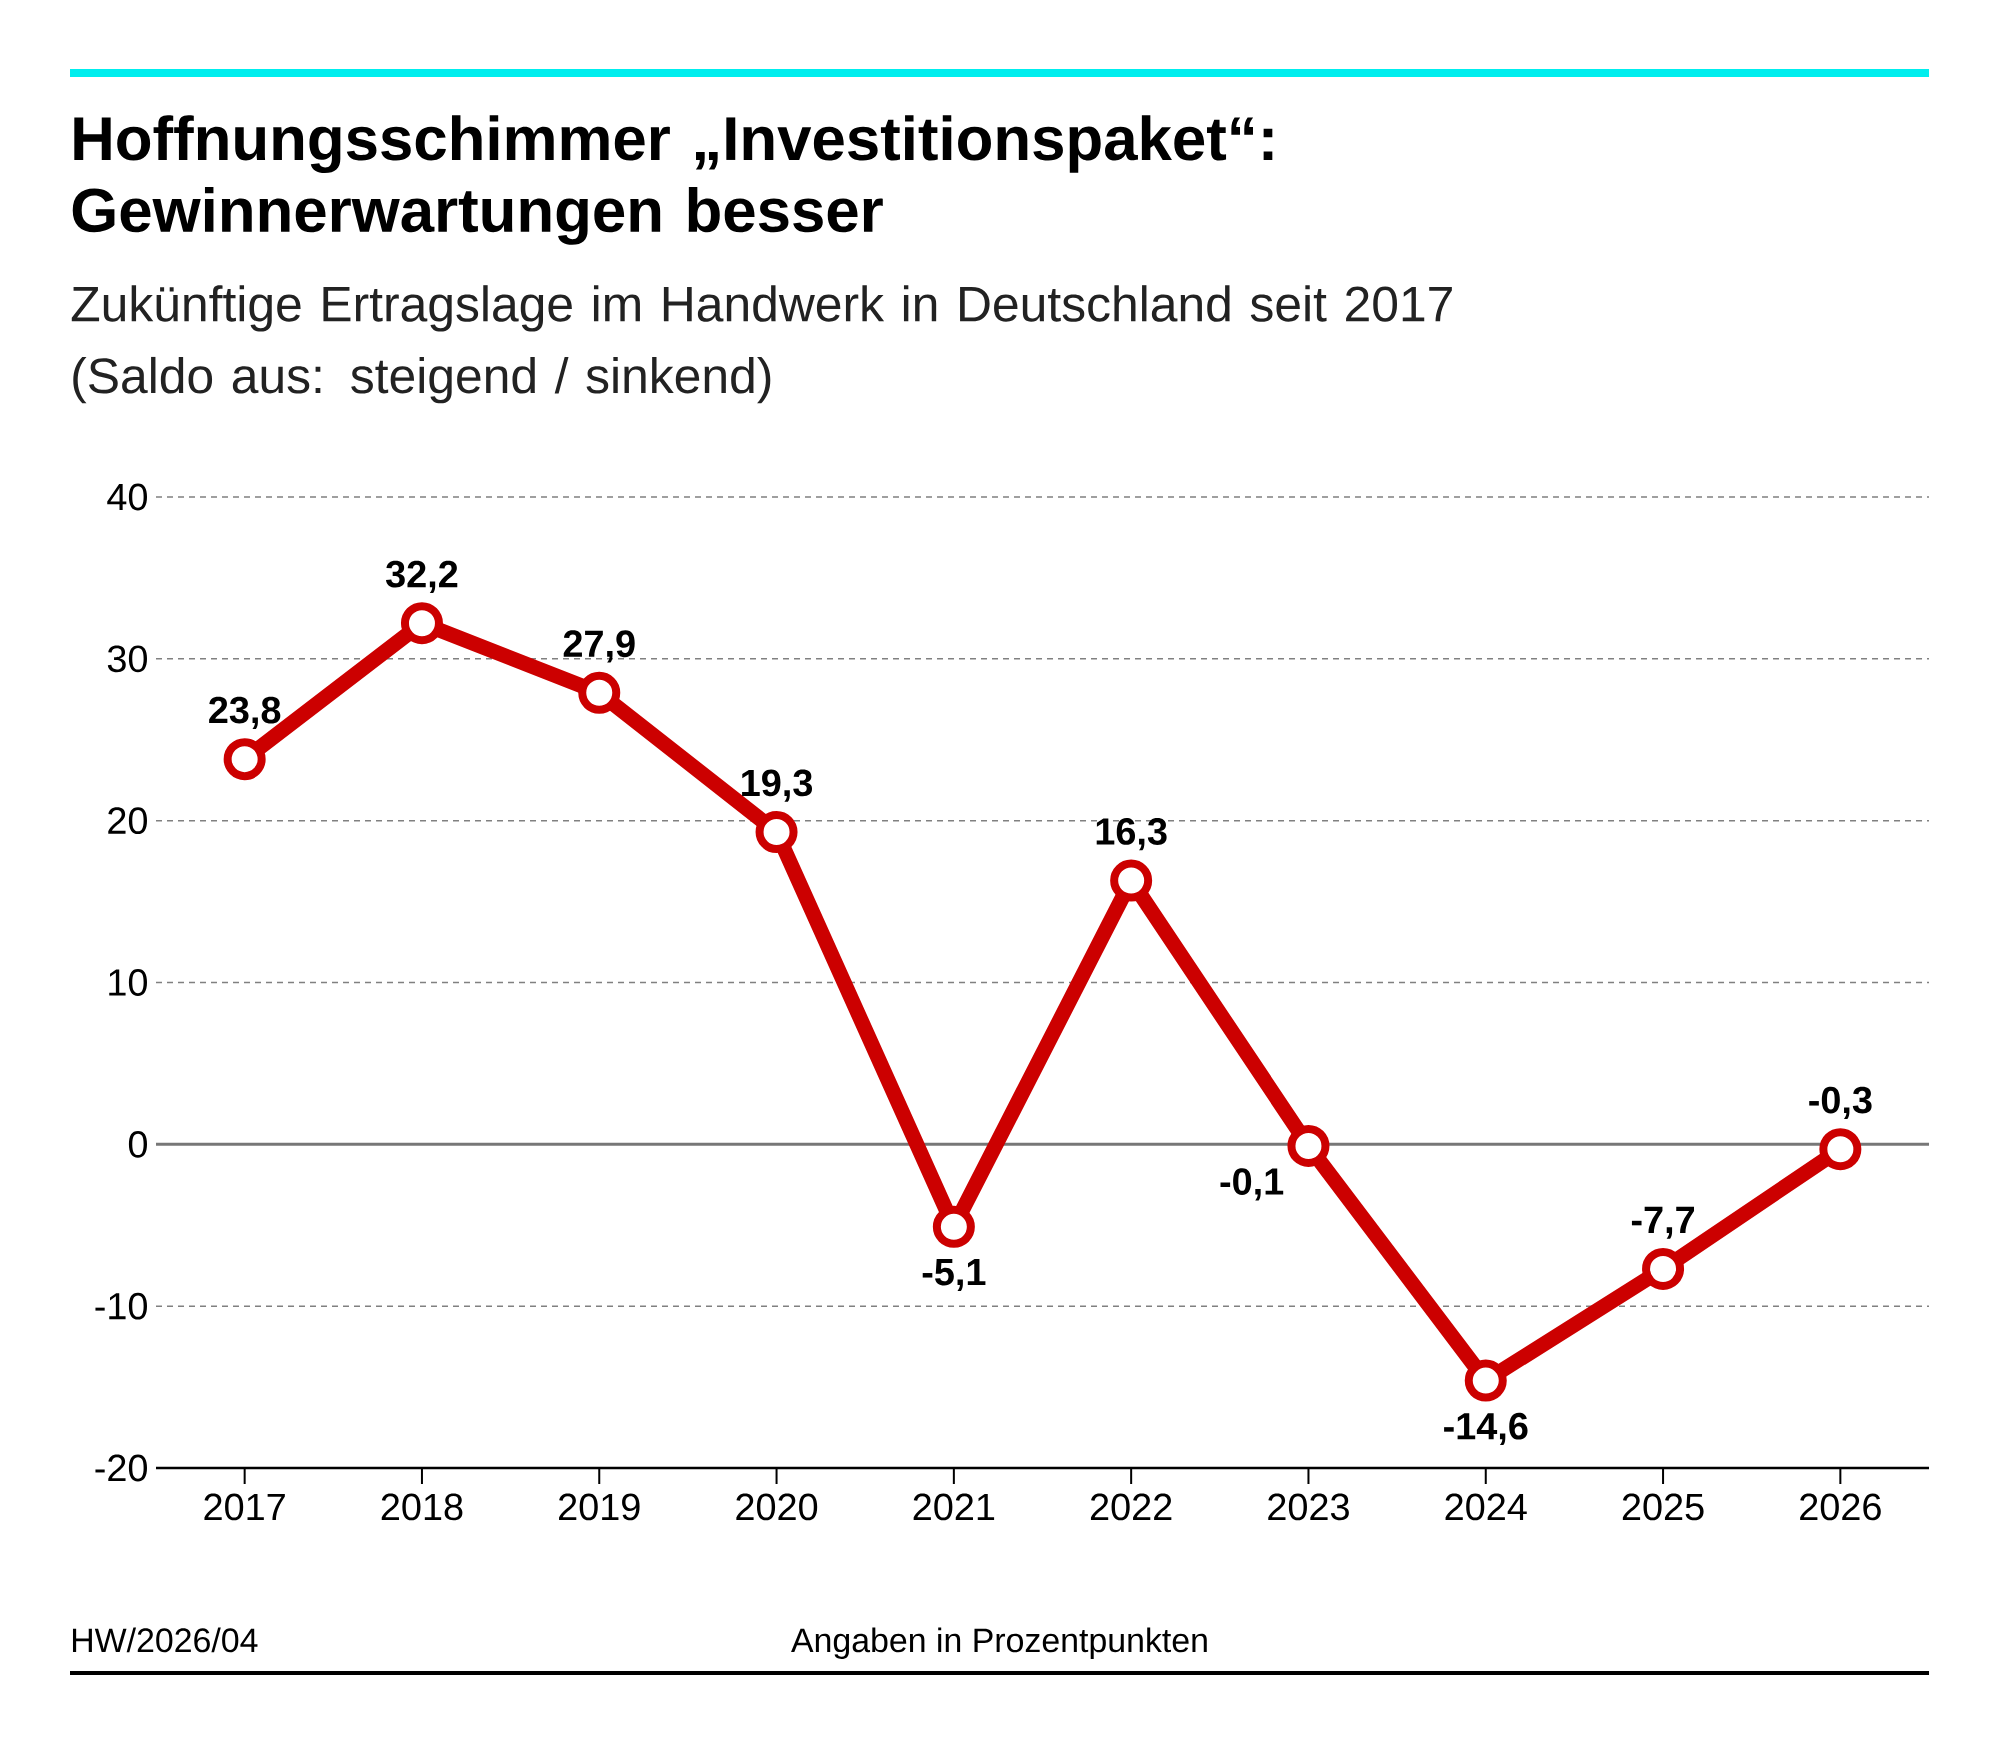 The height and width of the screenshot is (1750, 2000). What do you see at coordinates (127, 821) in the screenshot?
I see `y-tick-label: 20` at bounding box center [127, 821].